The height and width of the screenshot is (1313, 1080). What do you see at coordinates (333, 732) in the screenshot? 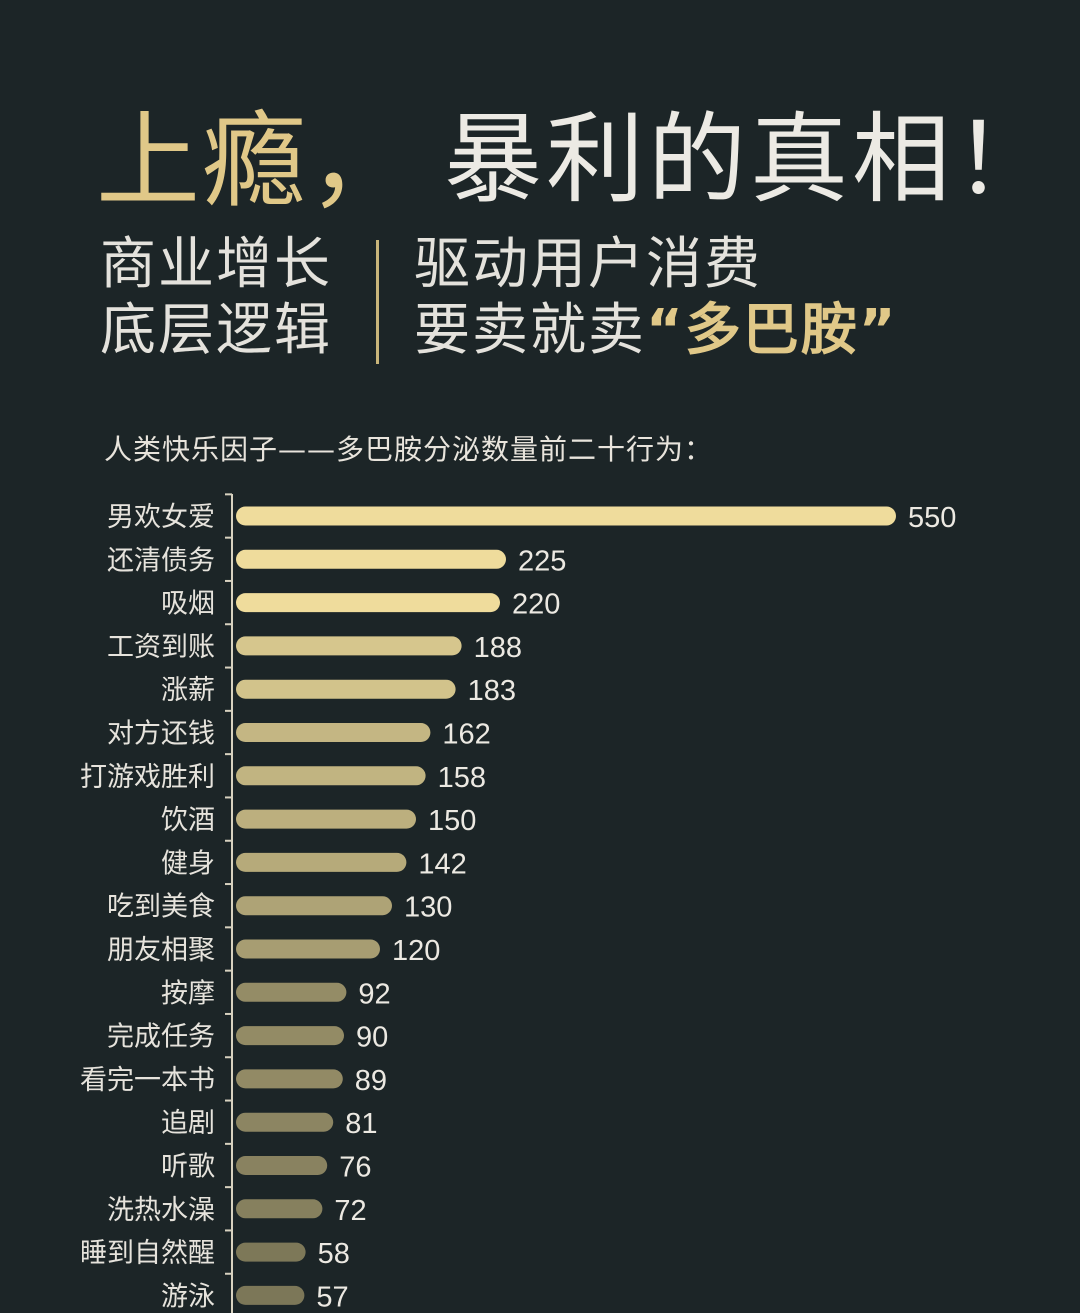
I see `bar-对方还钱` at bounding box center [333, 732].